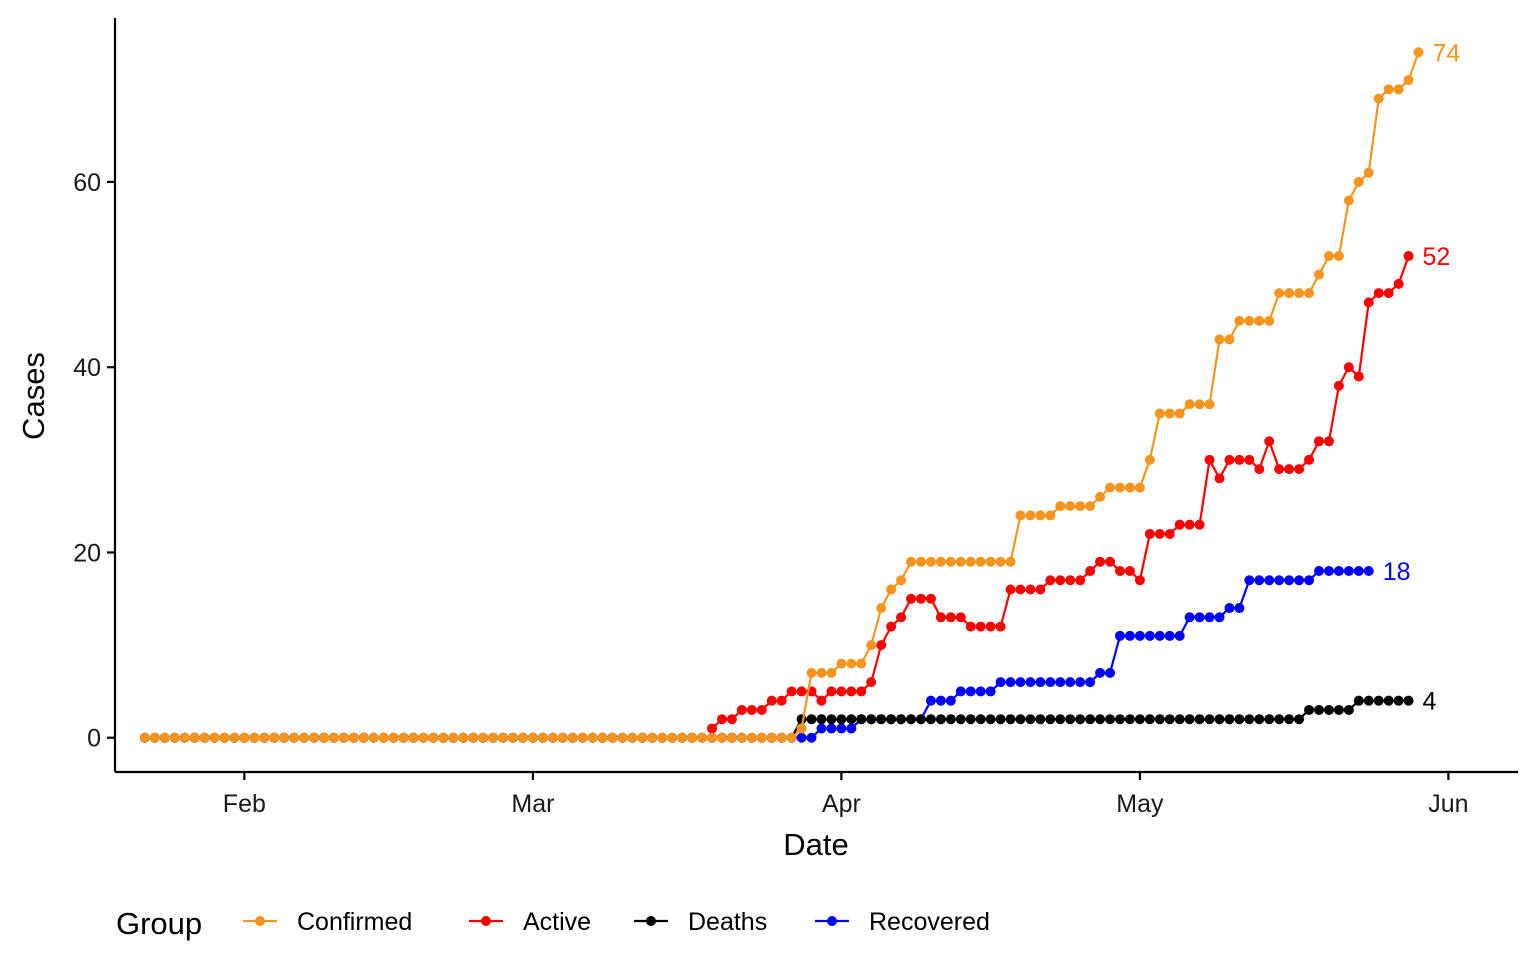  Describe the element at coordinates (1448, 804) in the screenshot. I see `x-tick-label: Jun` at that location.